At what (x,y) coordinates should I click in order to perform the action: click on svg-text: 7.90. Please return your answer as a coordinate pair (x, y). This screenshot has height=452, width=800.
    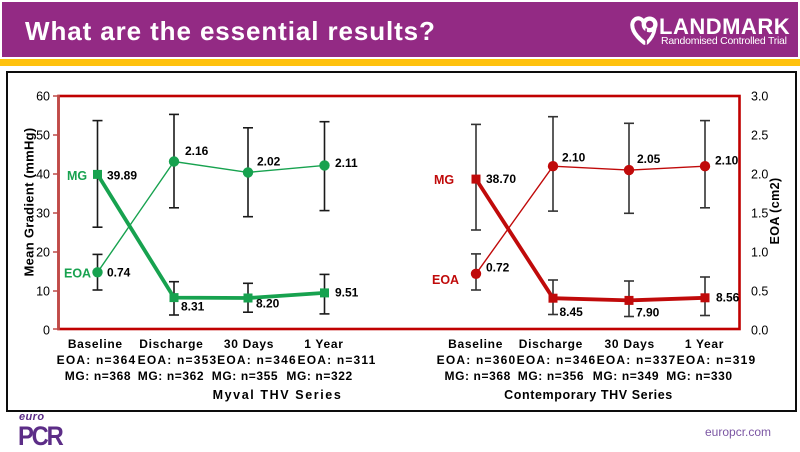
    Looking at the image, I should click on (648, 313).